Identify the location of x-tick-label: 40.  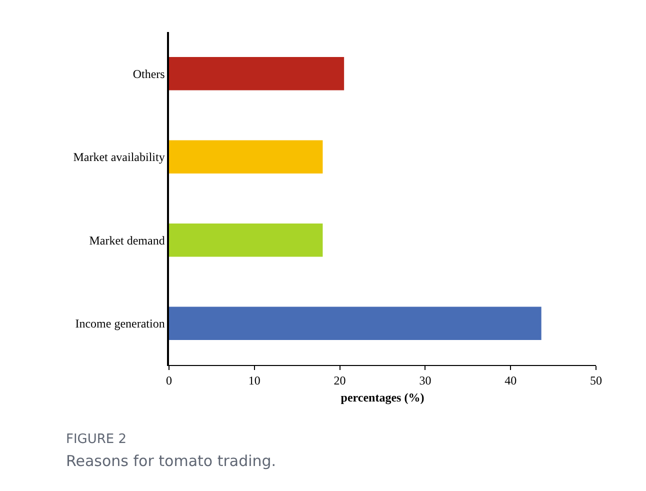
(510, 380).